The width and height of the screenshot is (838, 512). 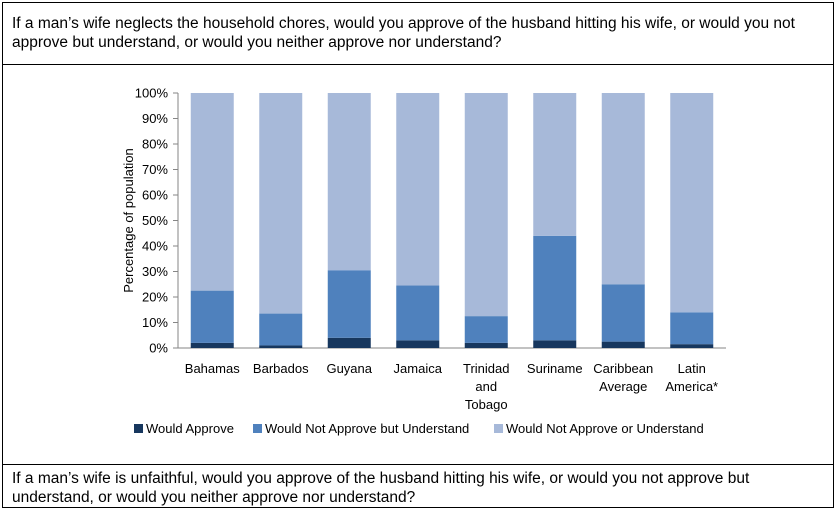 What do you see at coordinates (281, 368) in the screenshot?
I see `x-category-label: Barbados` at bounding box center [281, 368].